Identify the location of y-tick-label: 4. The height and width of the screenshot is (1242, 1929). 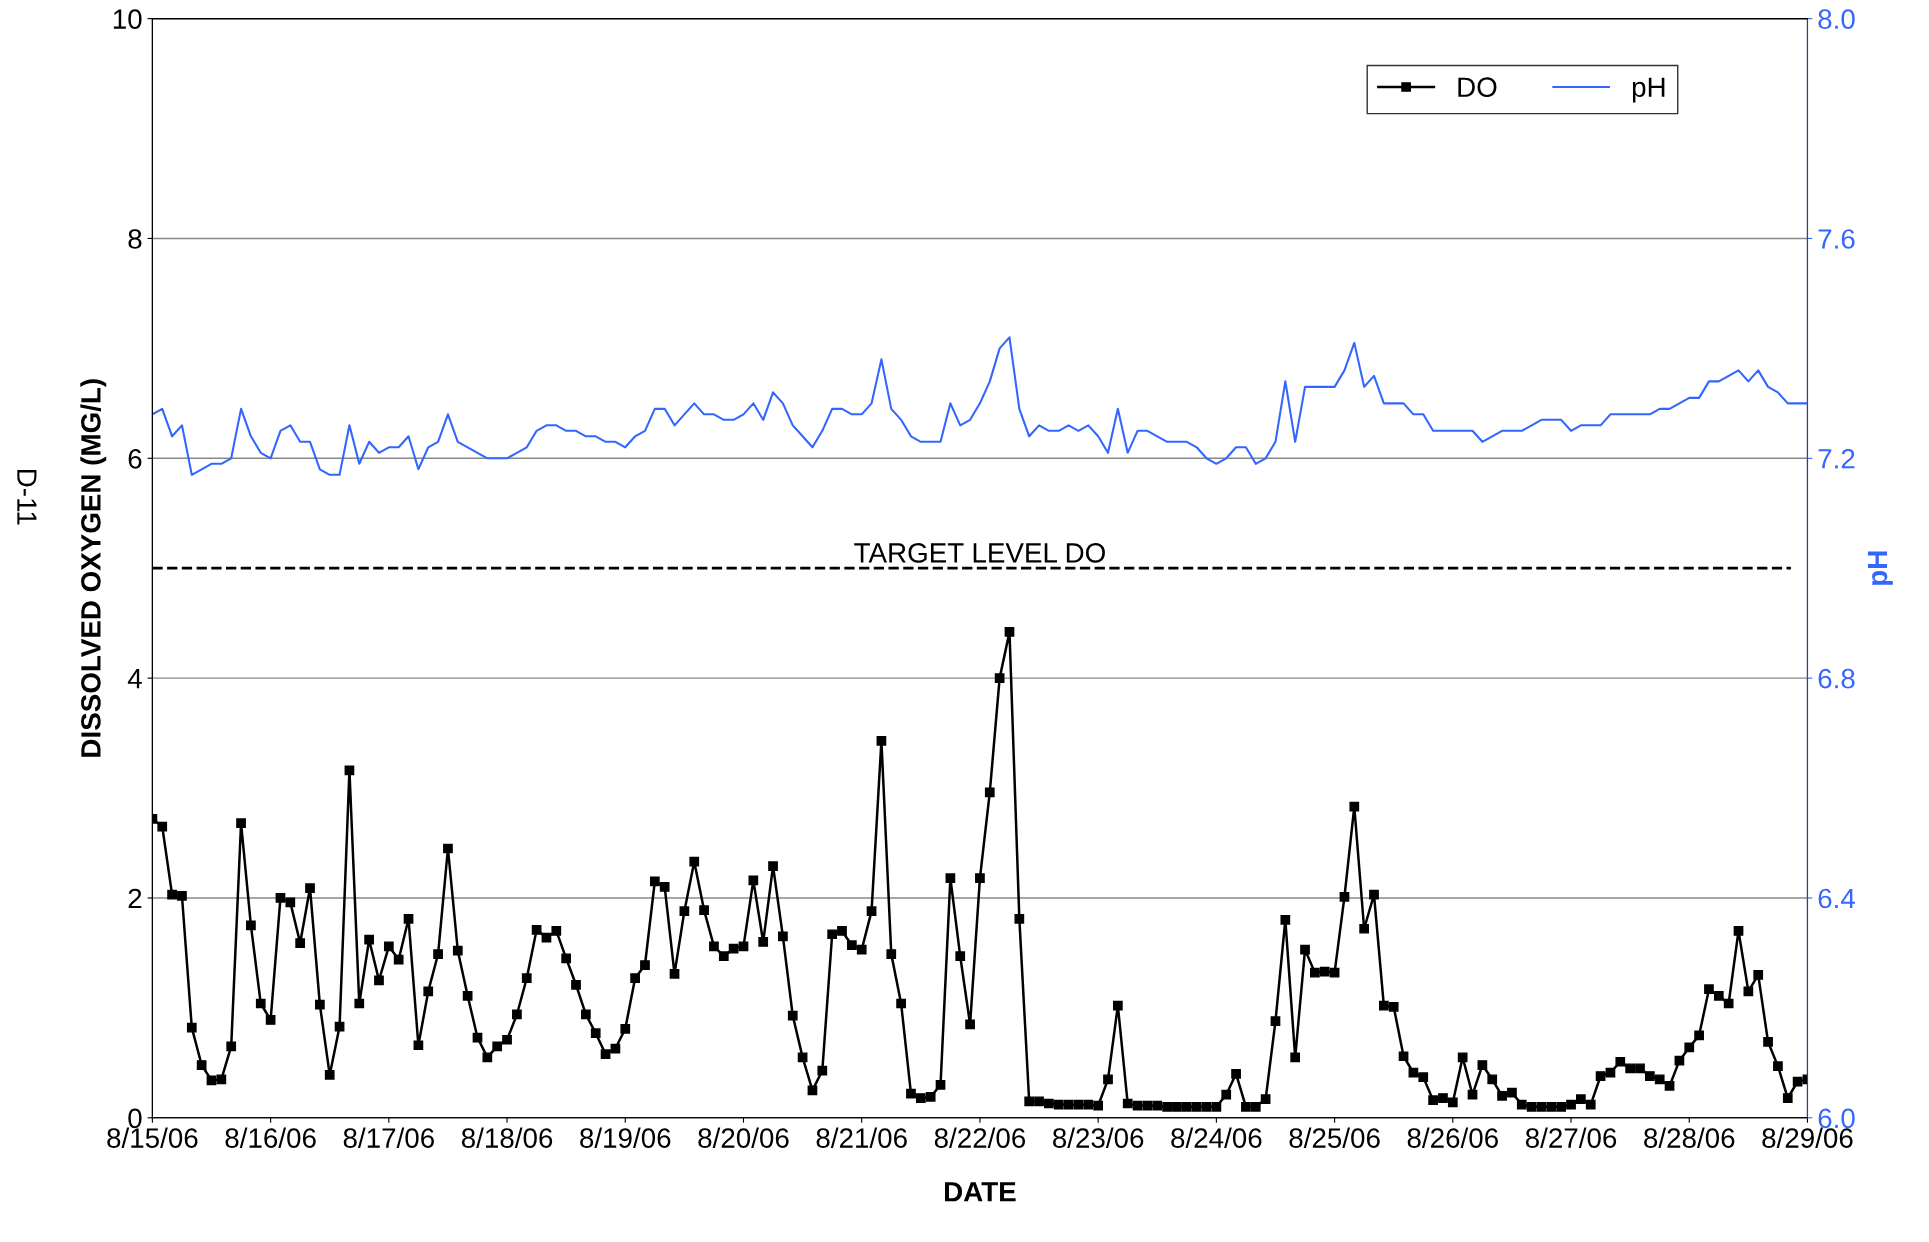
(134, 679).